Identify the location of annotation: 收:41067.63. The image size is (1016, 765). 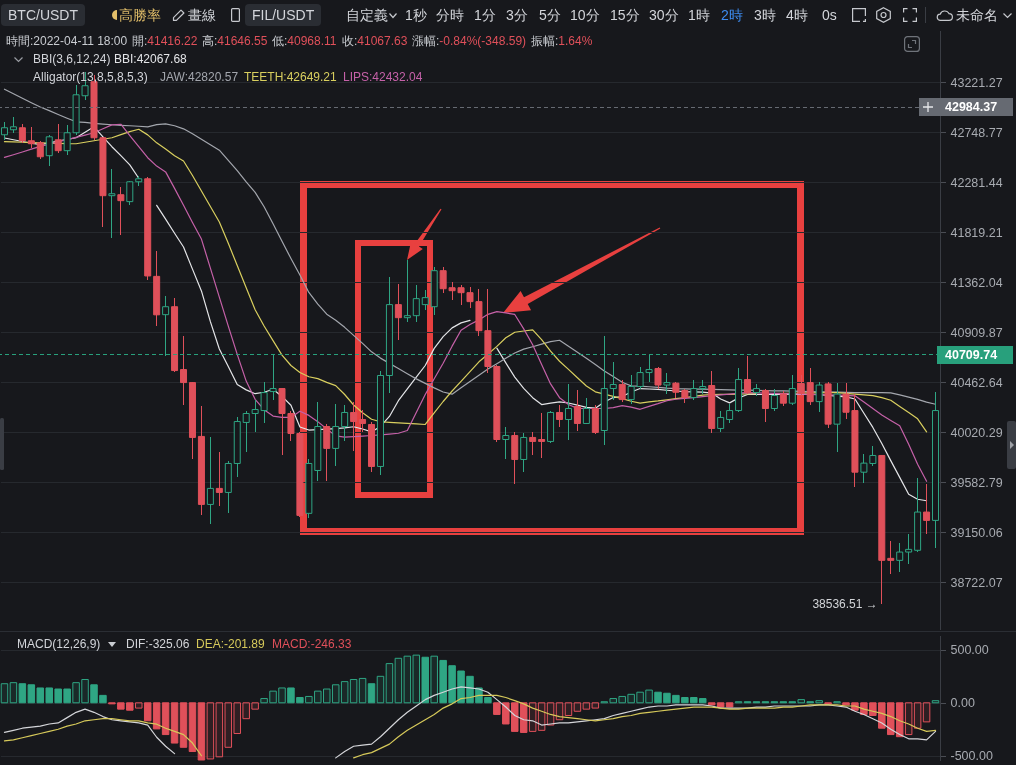
(375, 41).